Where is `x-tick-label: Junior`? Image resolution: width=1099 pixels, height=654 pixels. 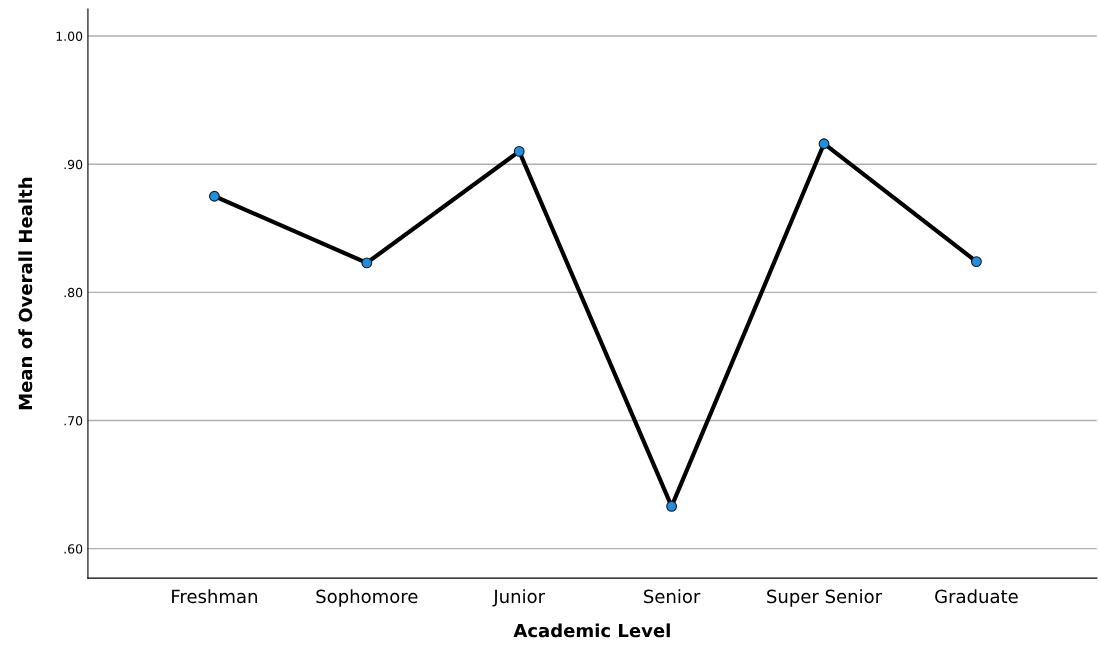
x-tick-label: Junior is located at coordinates (519, 598).